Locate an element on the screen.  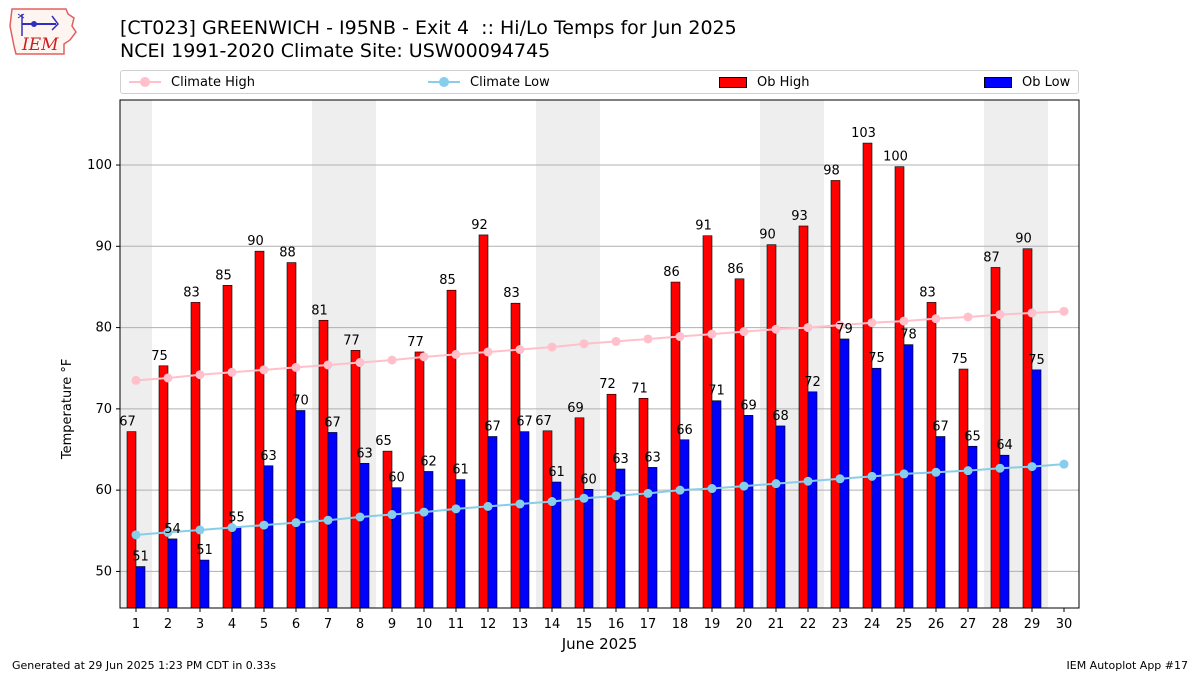
x-tick-label: 19 is located at coordinates (712, 624).